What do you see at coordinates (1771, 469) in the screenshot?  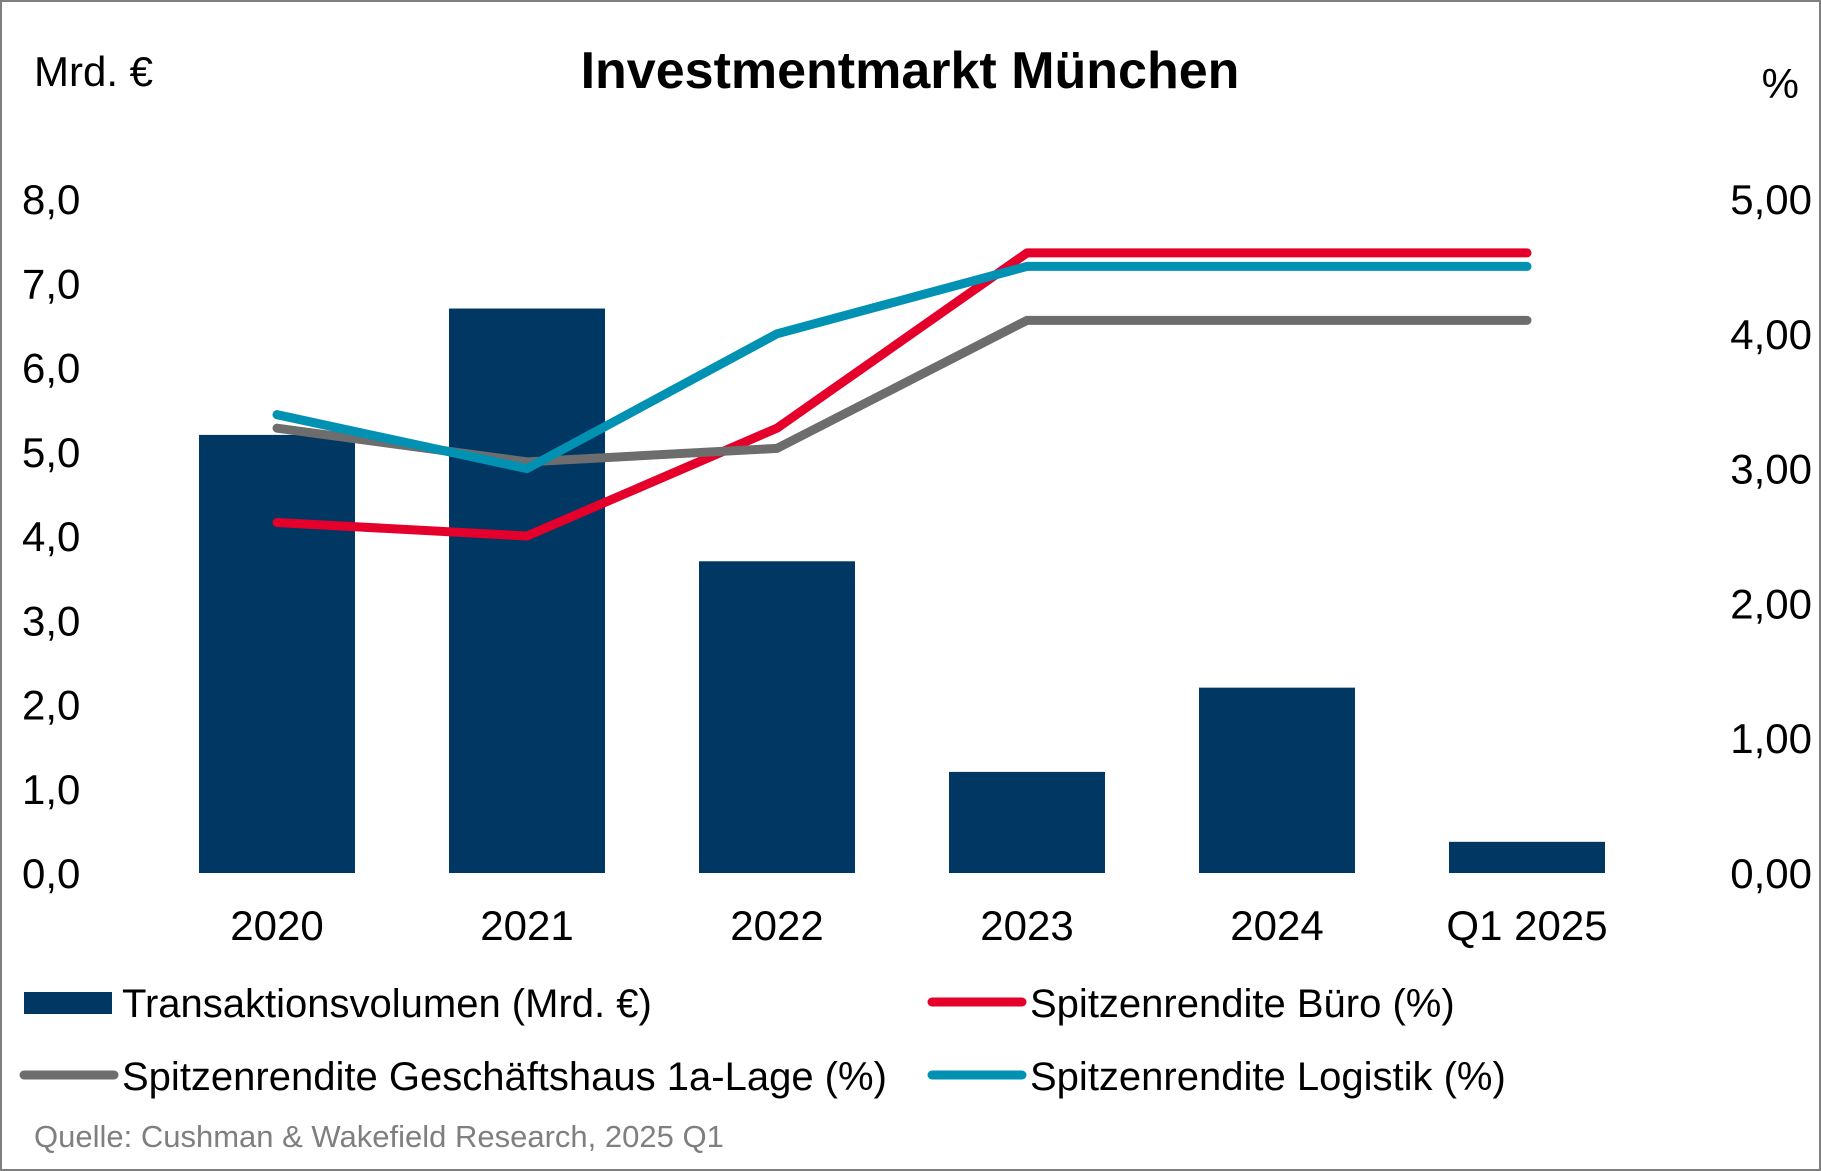 I see `right-tick-label: 3,00` at bounding box center [1771, 469].